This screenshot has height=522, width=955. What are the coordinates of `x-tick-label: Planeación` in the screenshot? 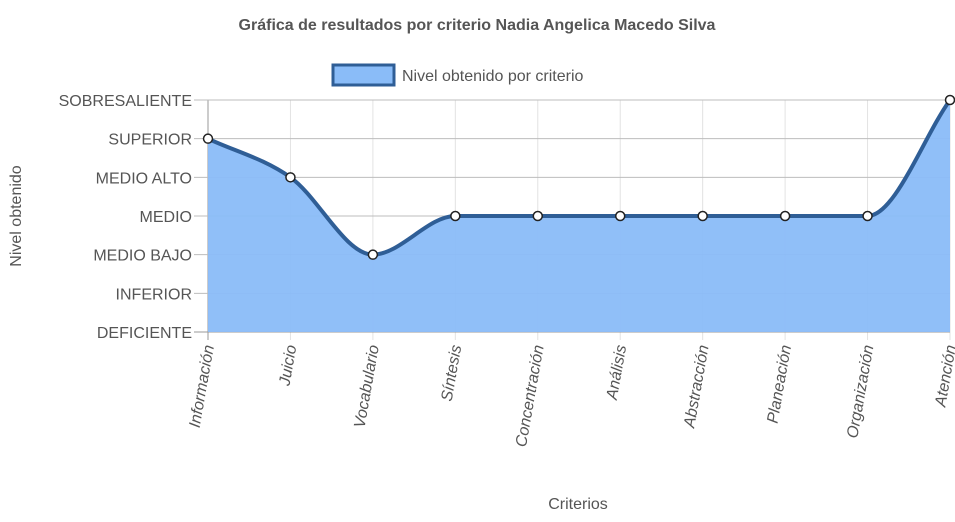 It's located at (780, 384).